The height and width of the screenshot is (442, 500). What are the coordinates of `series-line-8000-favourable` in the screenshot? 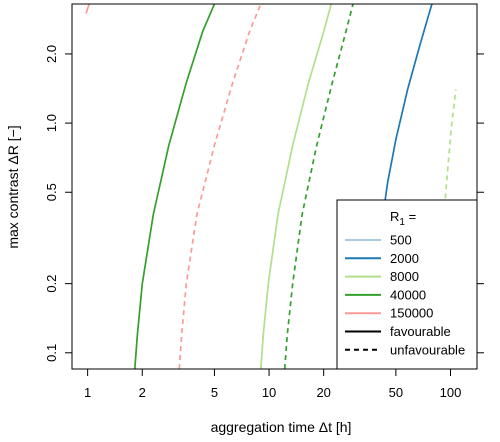 It's located at (296, 186).